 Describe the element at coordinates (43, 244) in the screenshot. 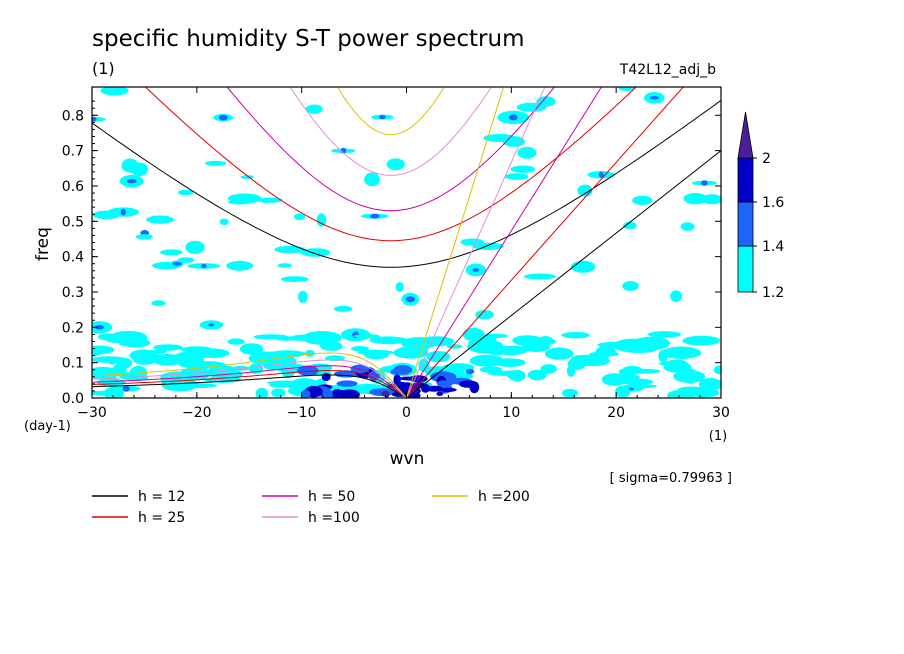

I see `y-axis-label: freq` at that location.